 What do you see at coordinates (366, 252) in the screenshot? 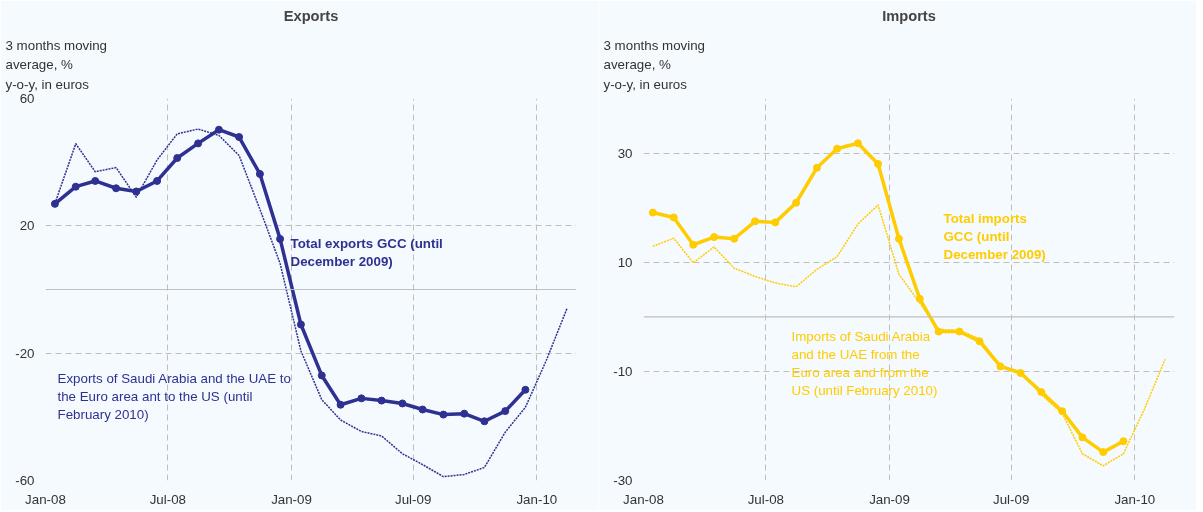
I see `series-label: Total exports GCC (until December 2009)` at bounding box center [366, 252].